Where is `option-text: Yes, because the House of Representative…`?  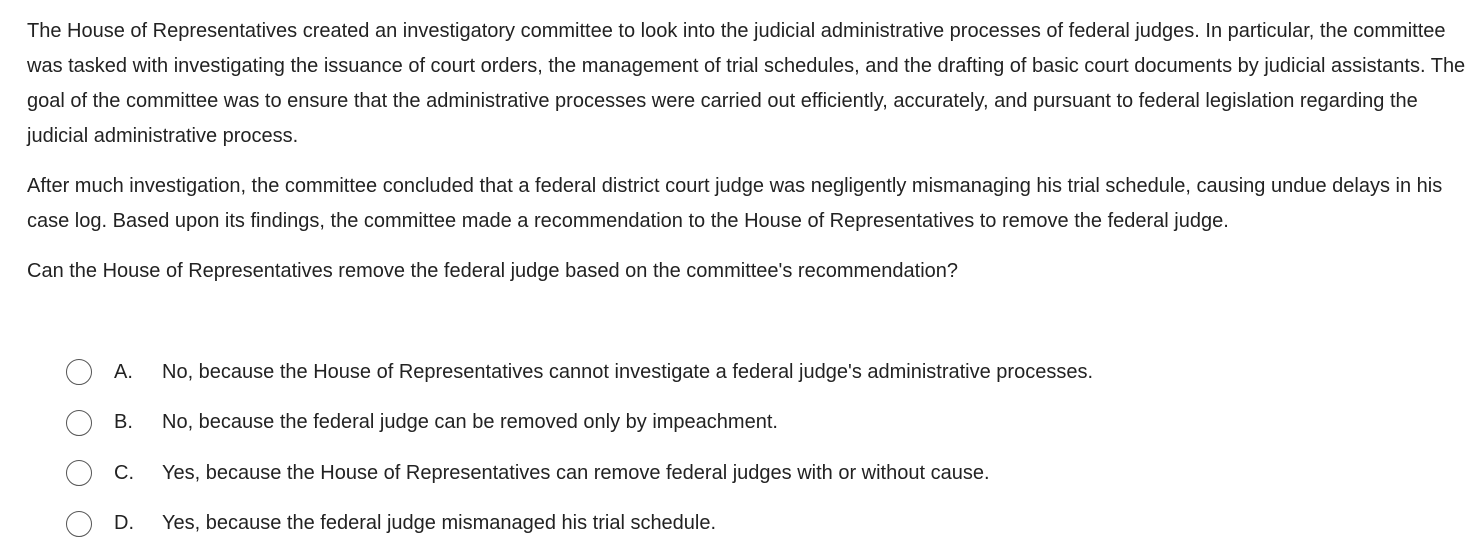
option-text: Yes, because the House of Representative… is located at coordinates (576, 472).